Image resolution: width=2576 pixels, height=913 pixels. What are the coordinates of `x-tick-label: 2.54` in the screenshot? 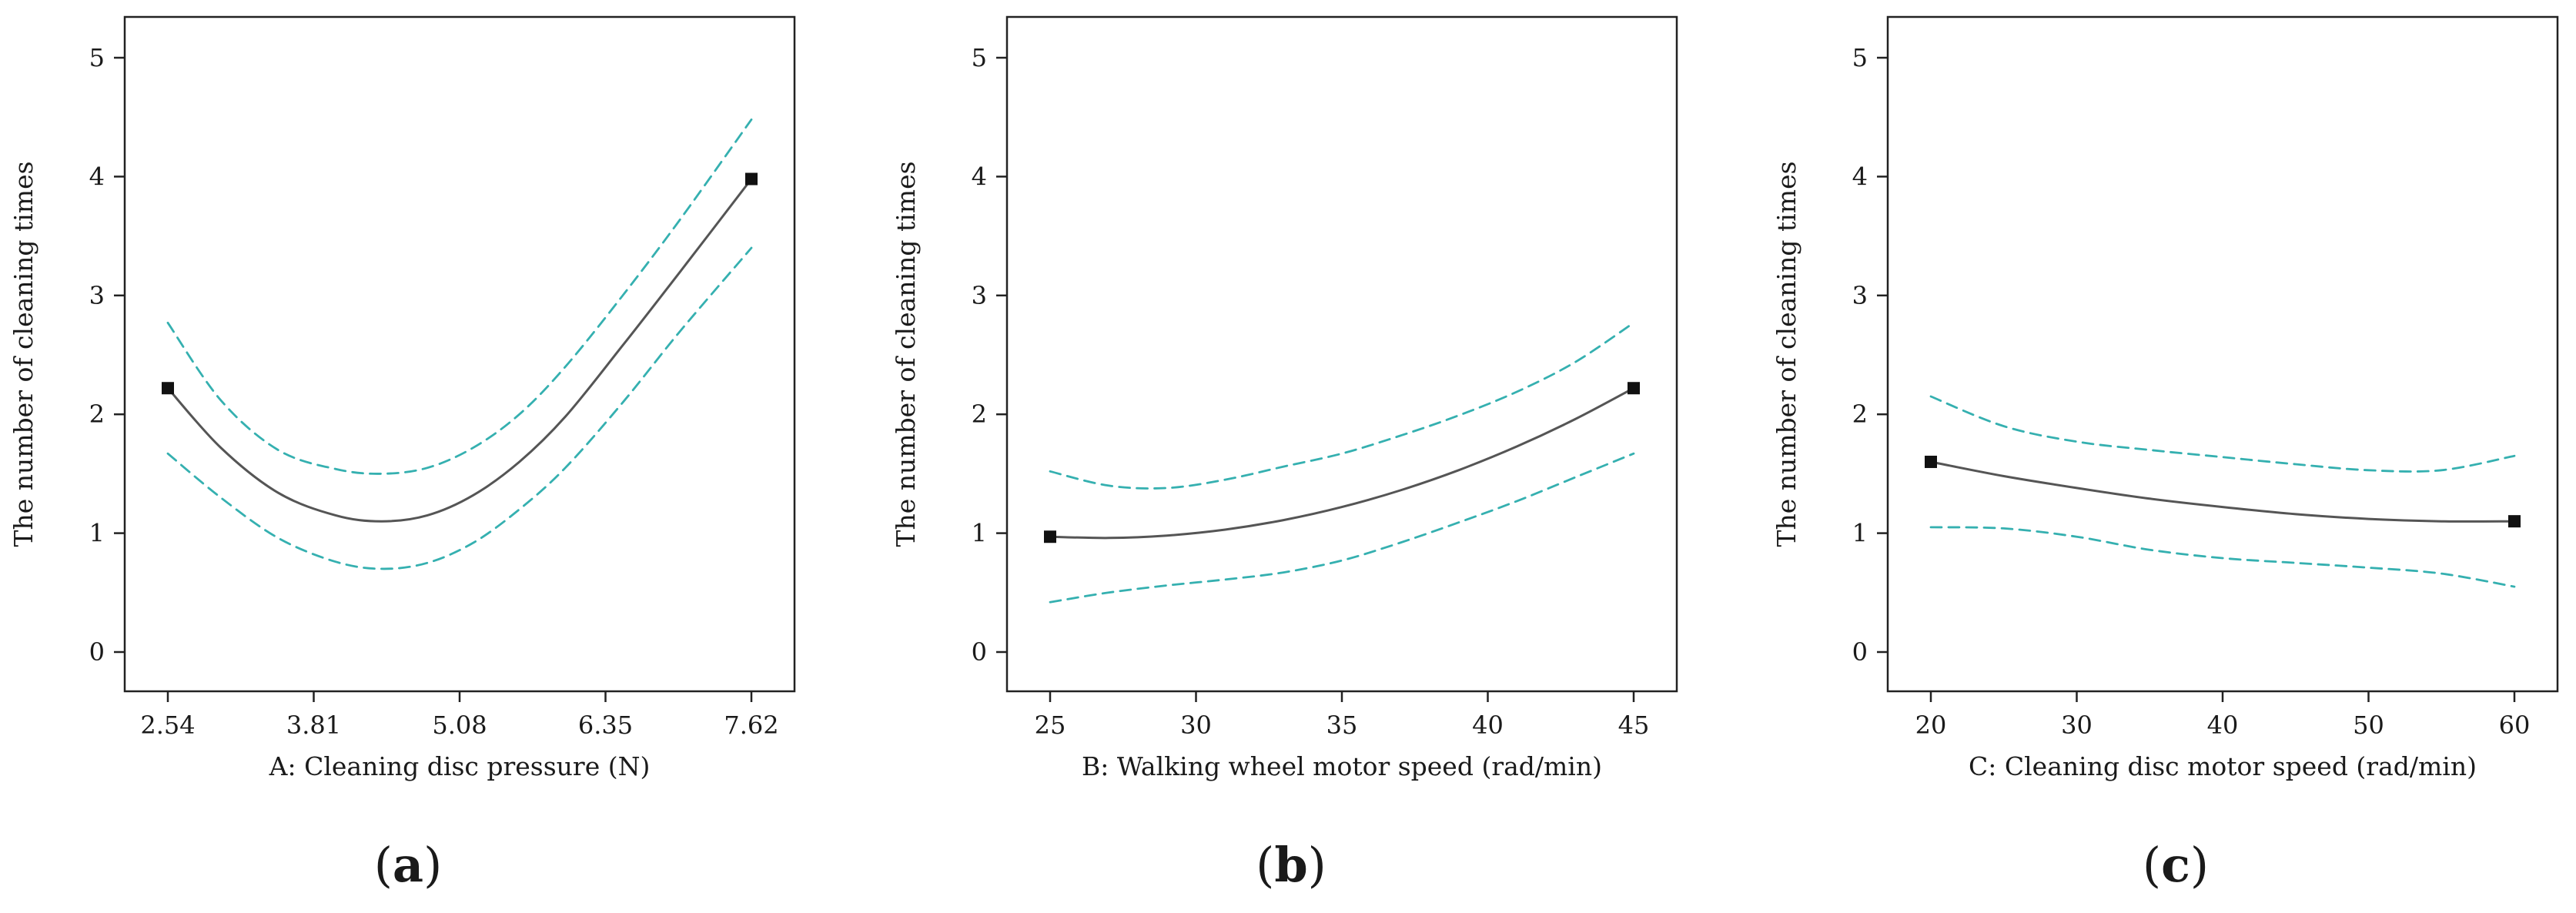 It's located at (168, 725).